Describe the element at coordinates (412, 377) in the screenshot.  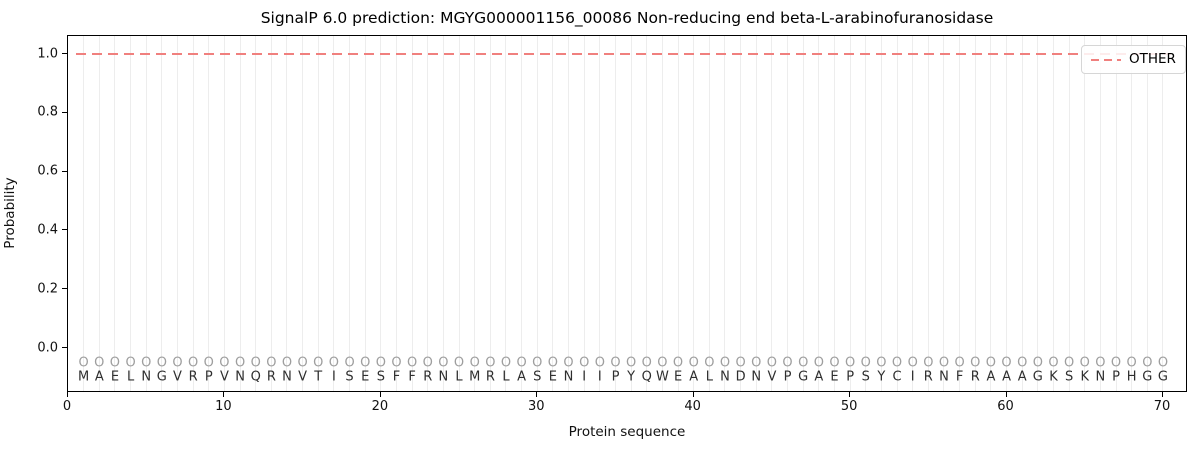
I see `residue-letter: F` at that location.